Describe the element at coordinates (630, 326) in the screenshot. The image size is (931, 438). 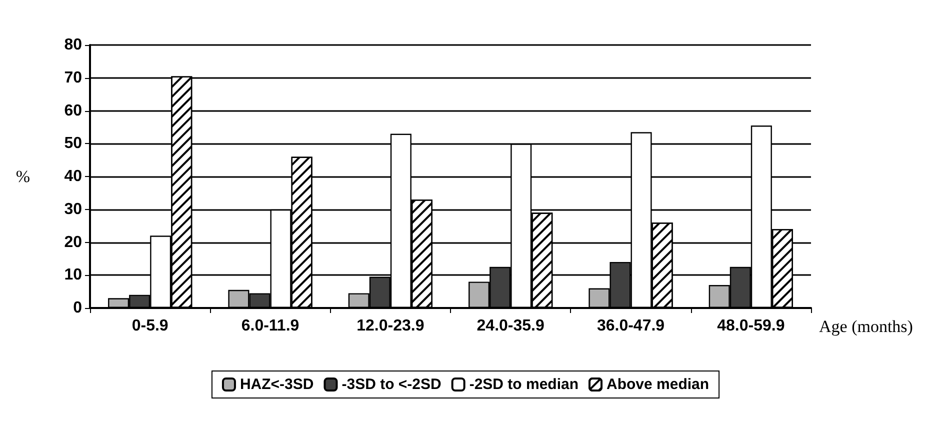
I see `x-tick-label: 36.0-47.9` at that location.